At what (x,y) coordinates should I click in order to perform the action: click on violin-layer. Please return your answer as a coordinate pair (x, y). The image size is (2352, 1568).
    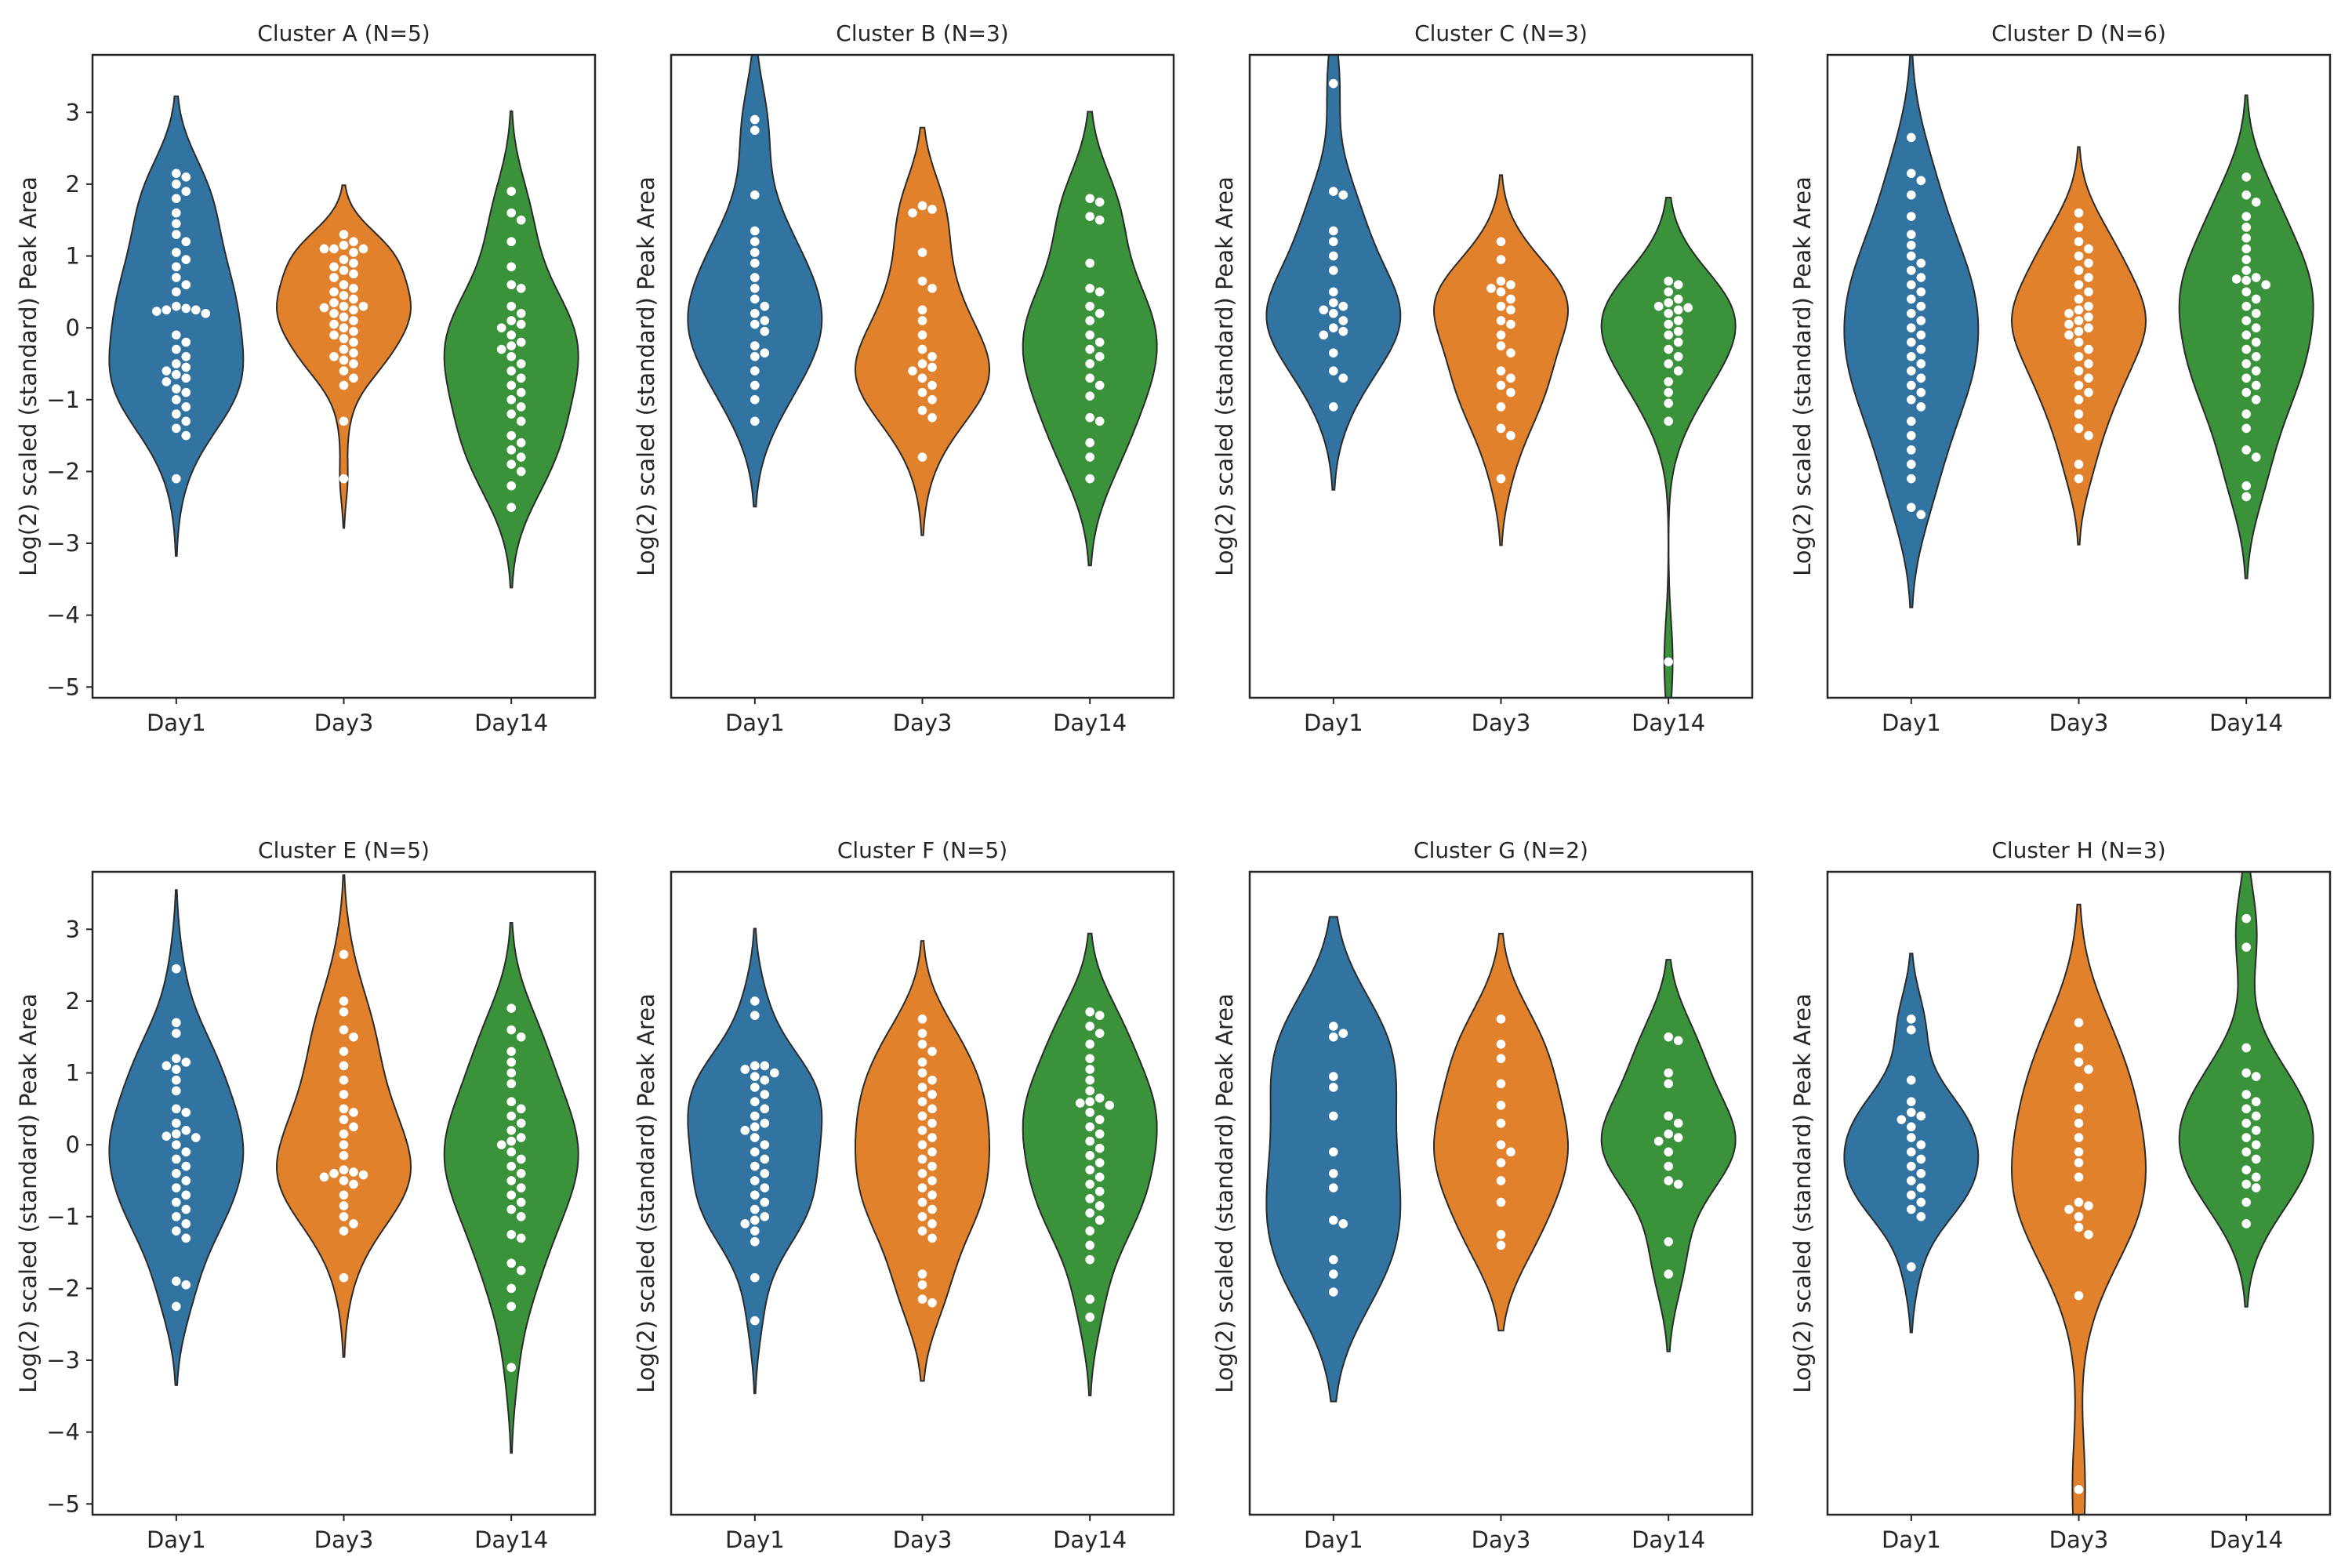
    Looking at the image, I should click on (2078, 331).